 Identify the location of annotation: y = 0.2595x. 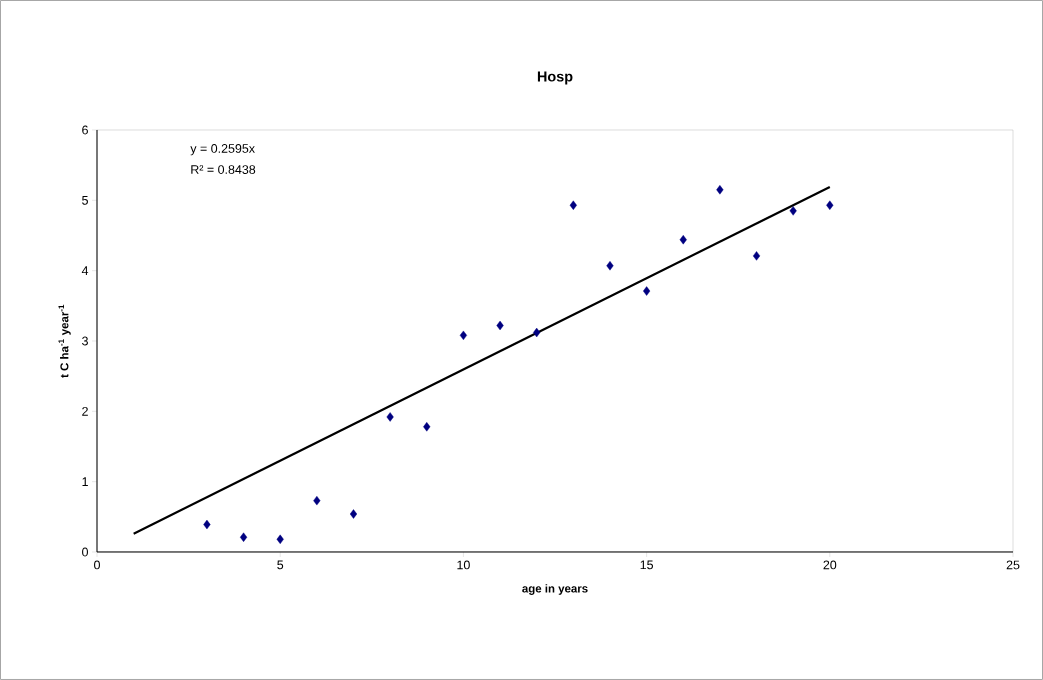
(222, 150).